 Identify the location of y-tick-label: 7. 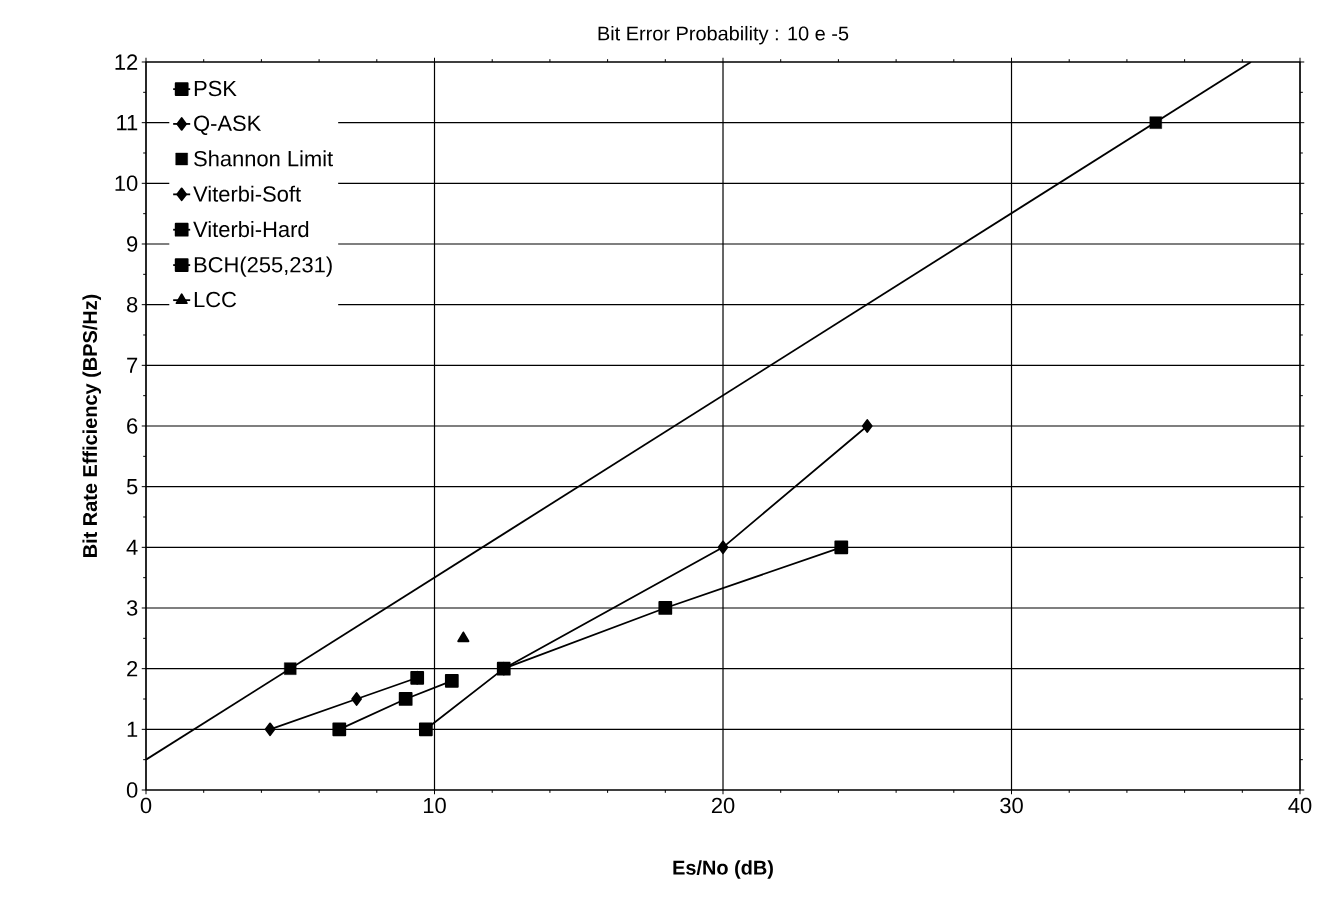
(132, 365).